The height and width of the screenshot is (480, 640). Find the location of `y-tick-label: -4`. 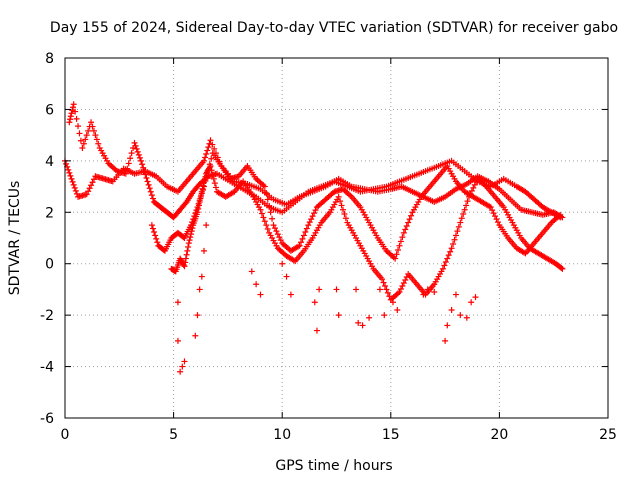

y-tick-label: -4 is located at coordinates (47, 368).